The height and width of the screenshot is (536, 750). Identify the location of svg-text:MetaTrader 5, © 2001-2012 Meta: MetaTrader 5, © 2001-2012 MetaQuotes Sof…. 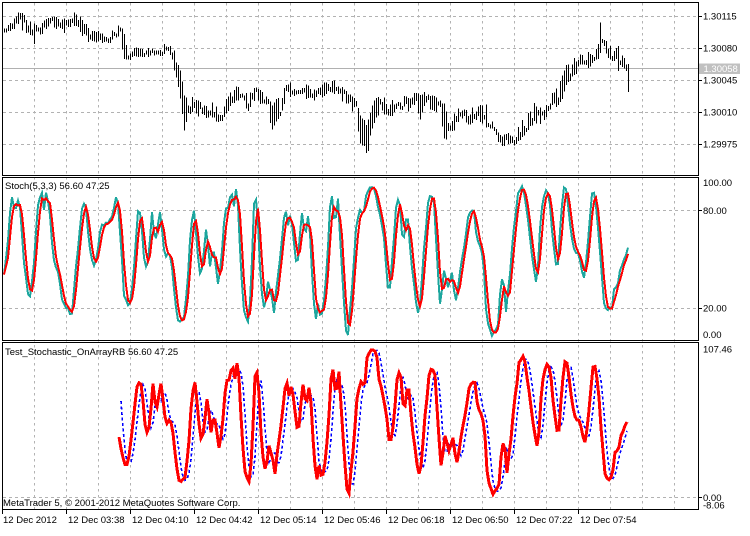
(121, 503).